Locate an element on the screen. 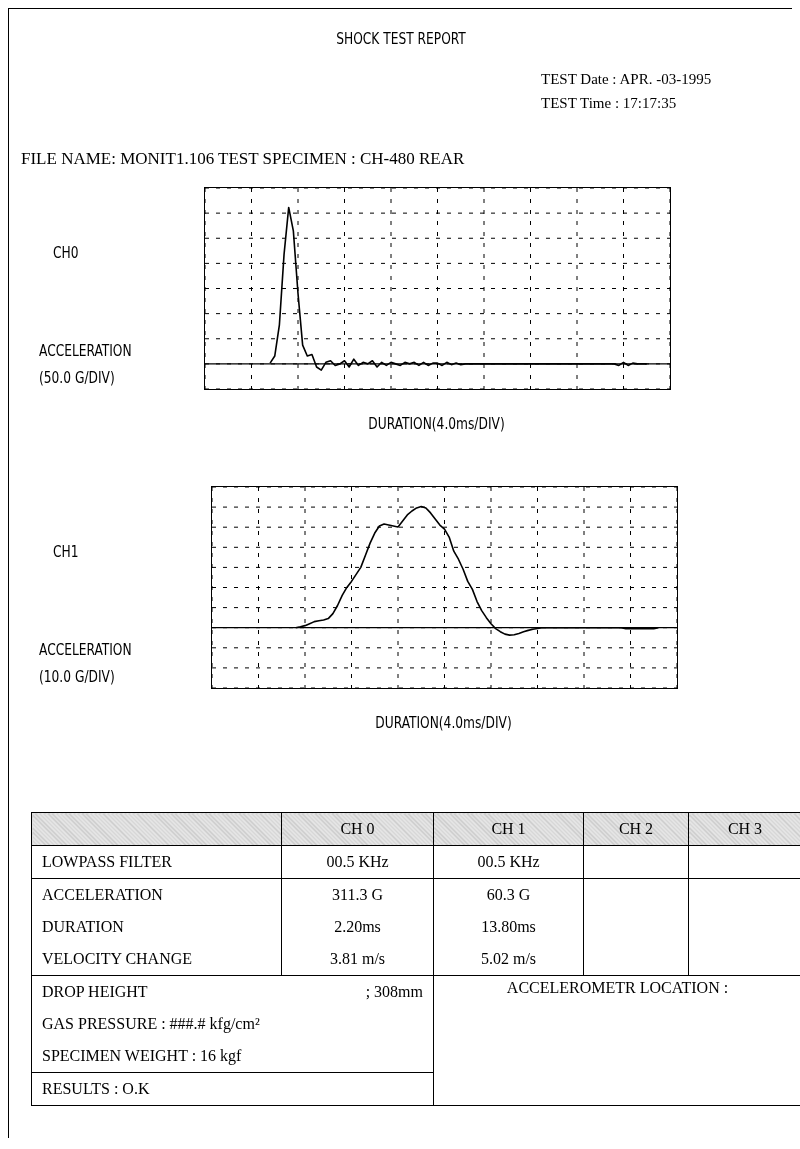 This screenshot has height=1149, width=800. chart-title: SHOCK TEST REPORT is located at coordinates (401, 38).